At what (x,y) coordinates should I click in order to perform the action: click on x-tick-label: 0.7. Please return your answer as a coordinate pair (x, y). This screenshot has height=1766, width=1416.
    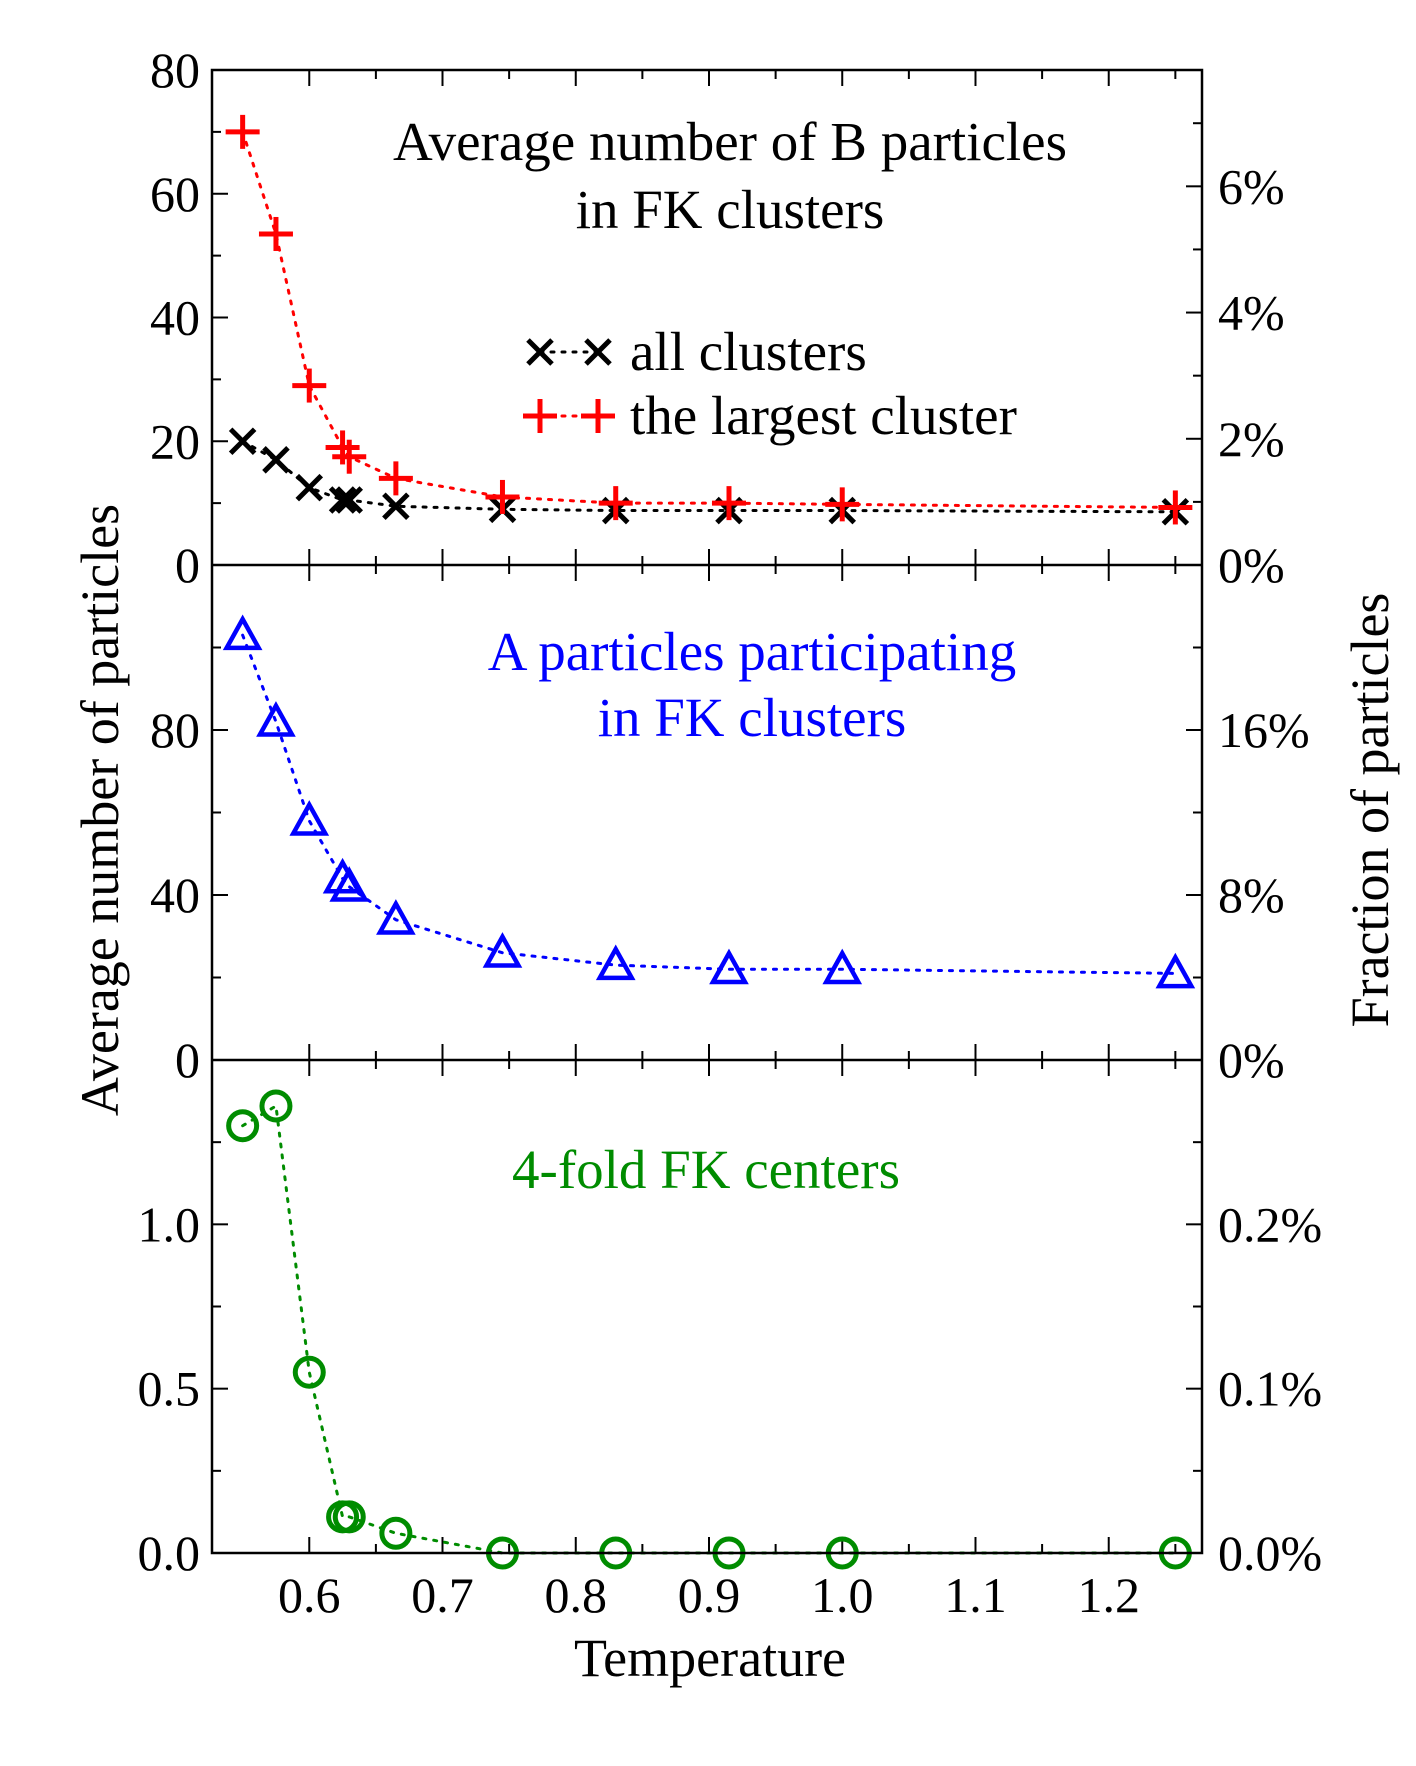
    Looking at the image, I should click on (442, 1595).